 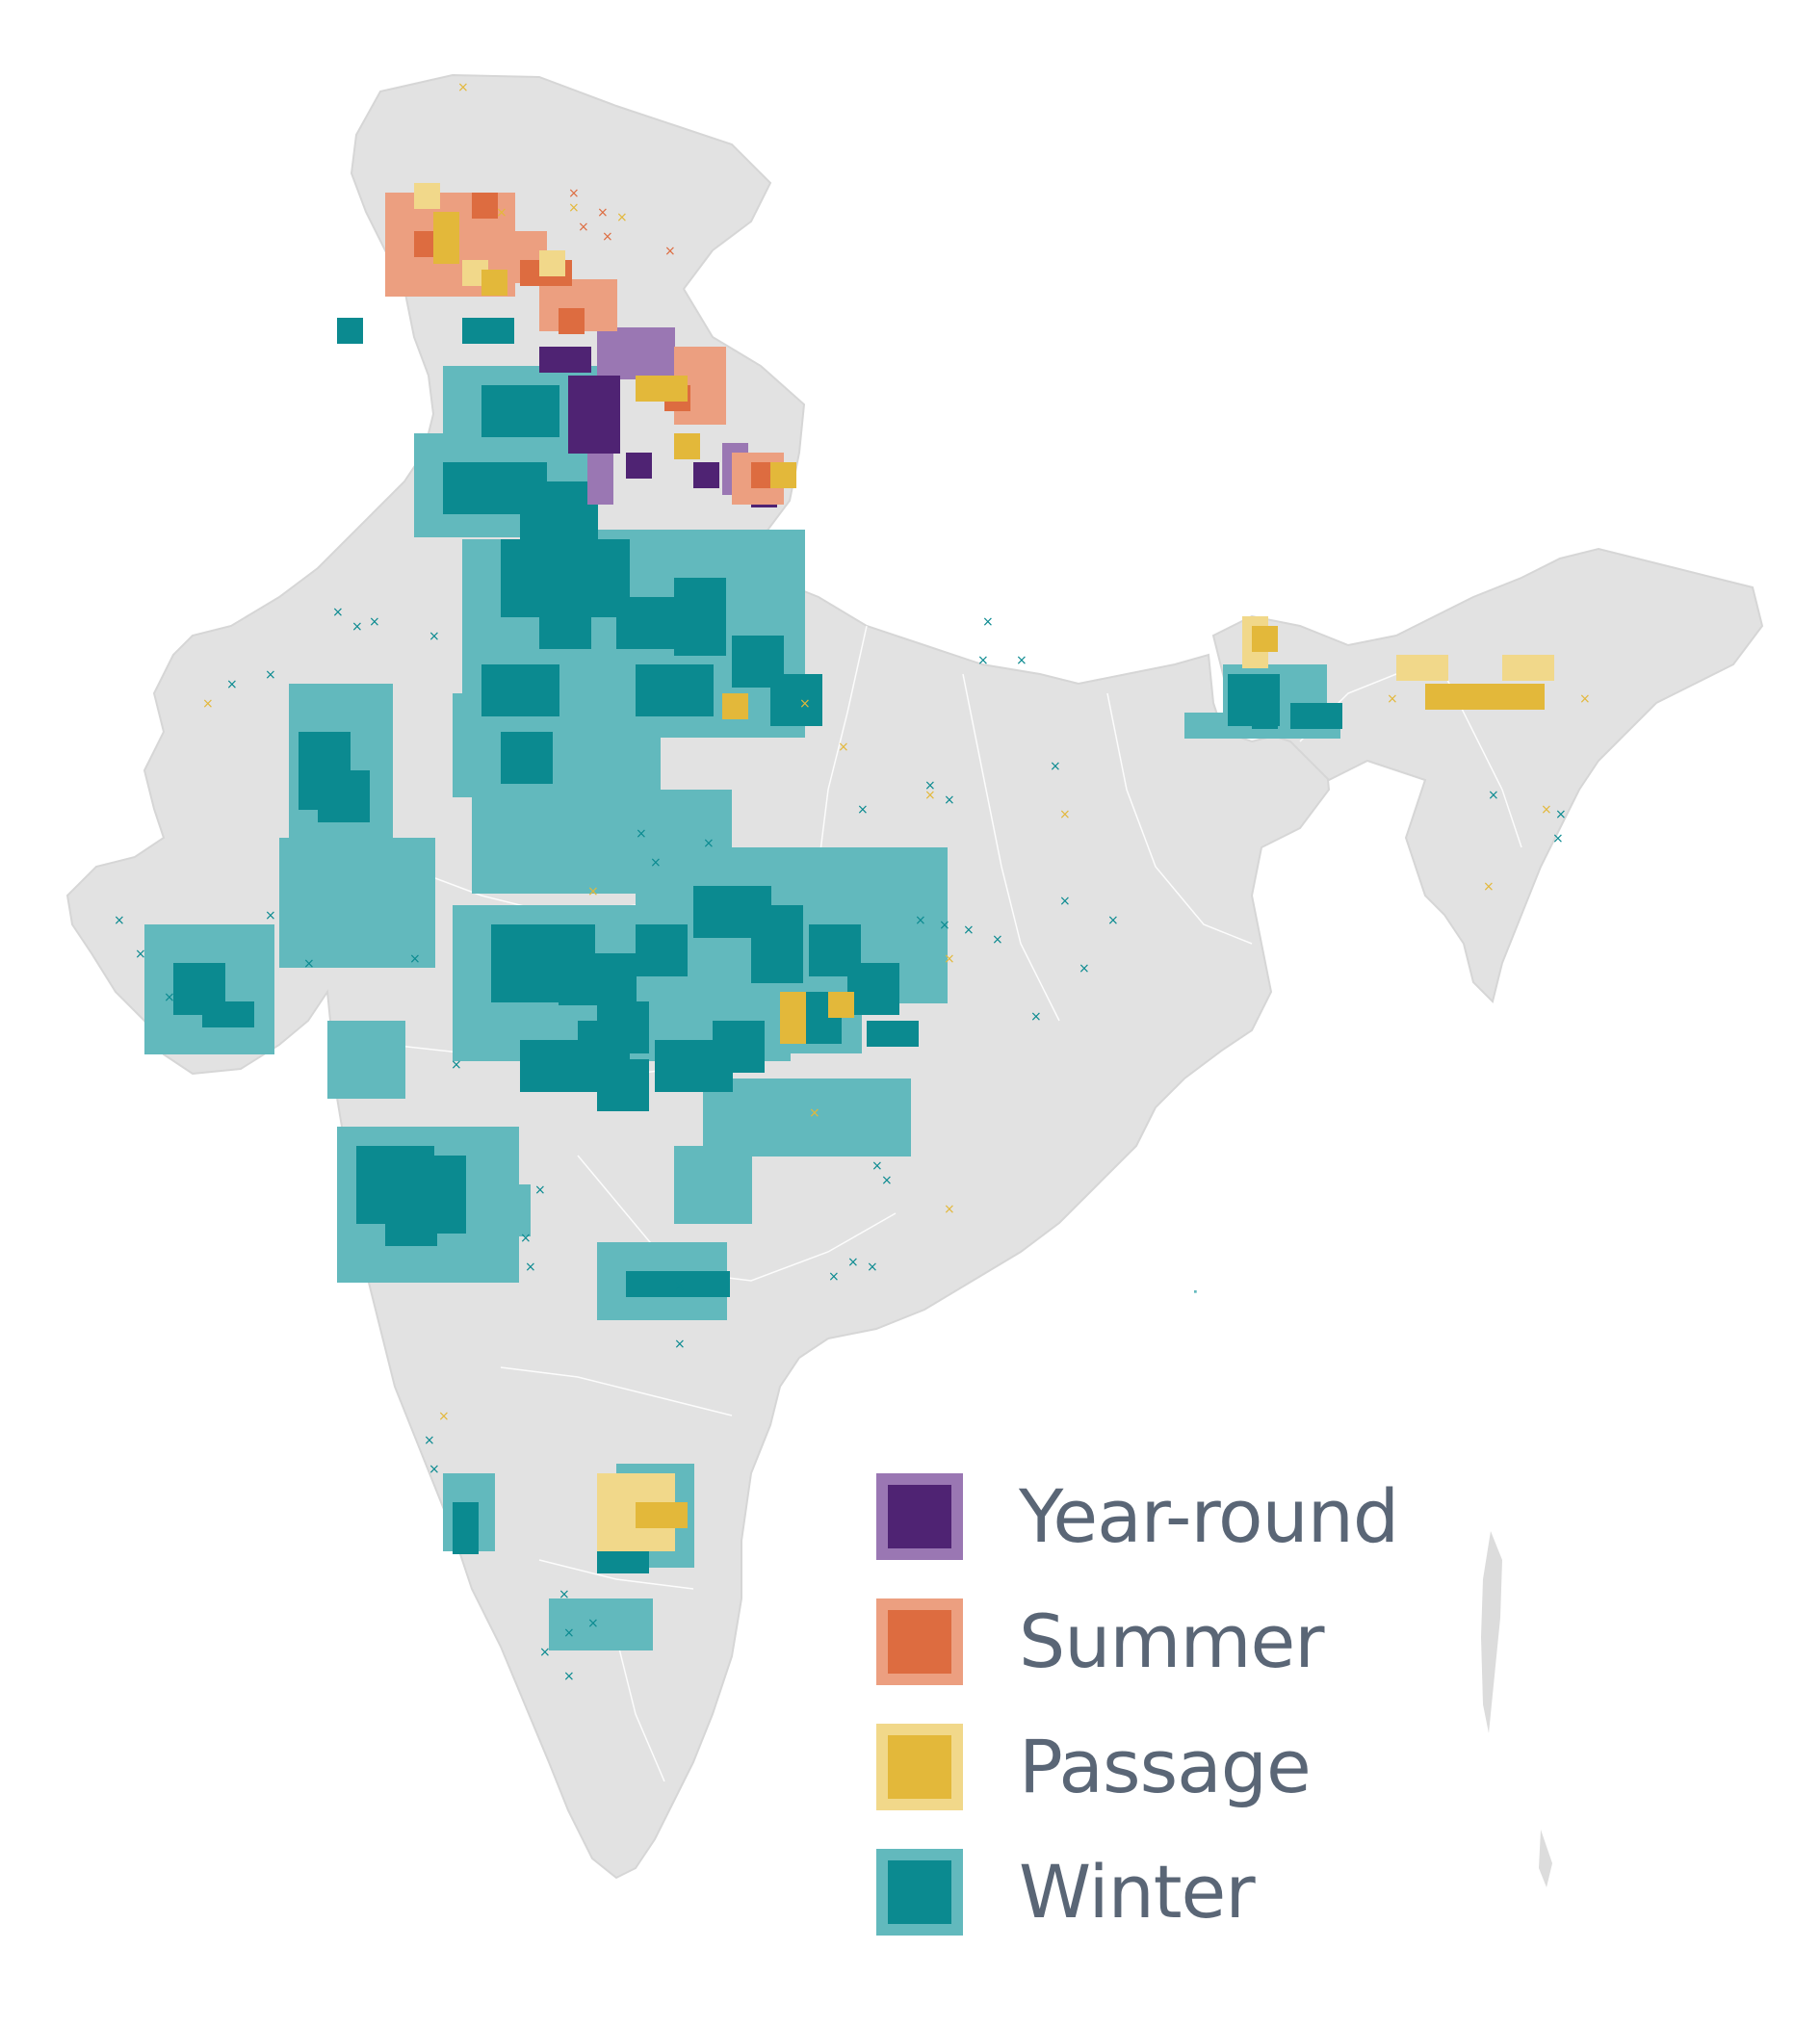 I want to click on year-round-swatch, so click(x=919, y=1517).